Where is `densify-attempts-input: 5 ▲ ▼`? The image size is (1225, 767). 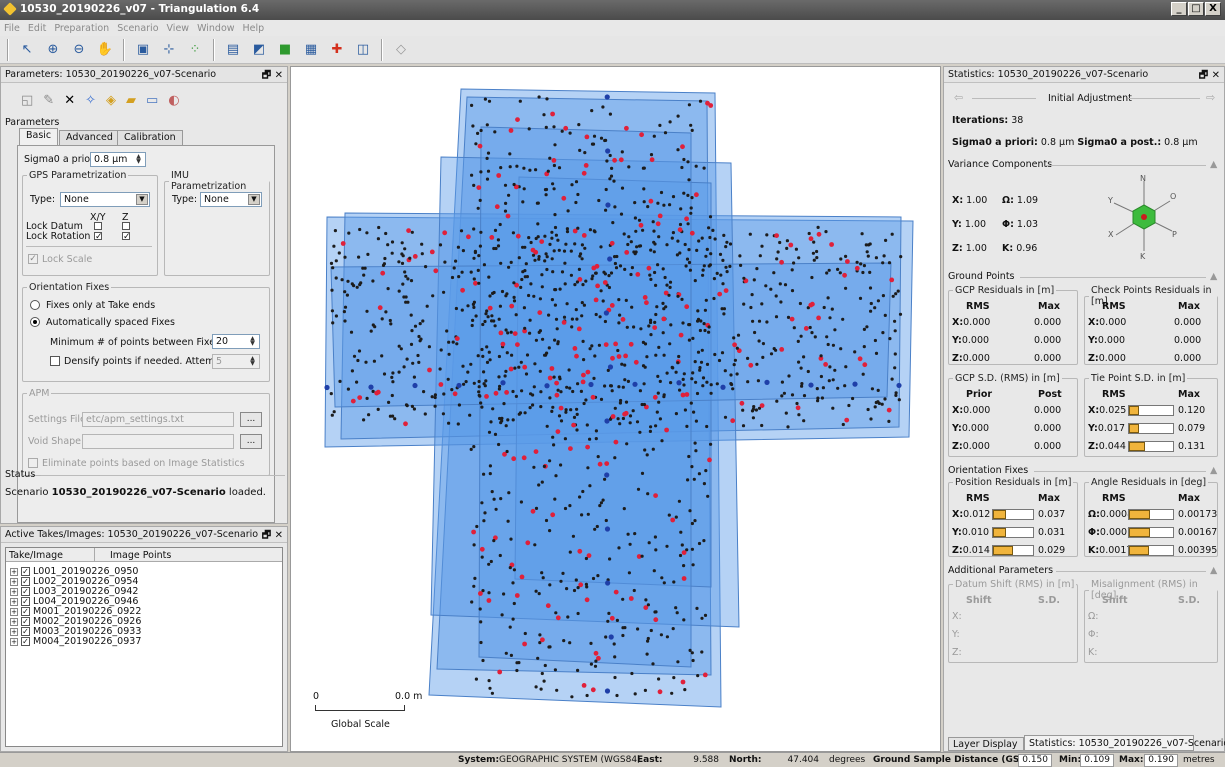 densify-attempts-input: 5 ▲ ▼ is located at coordinates (236, 361).